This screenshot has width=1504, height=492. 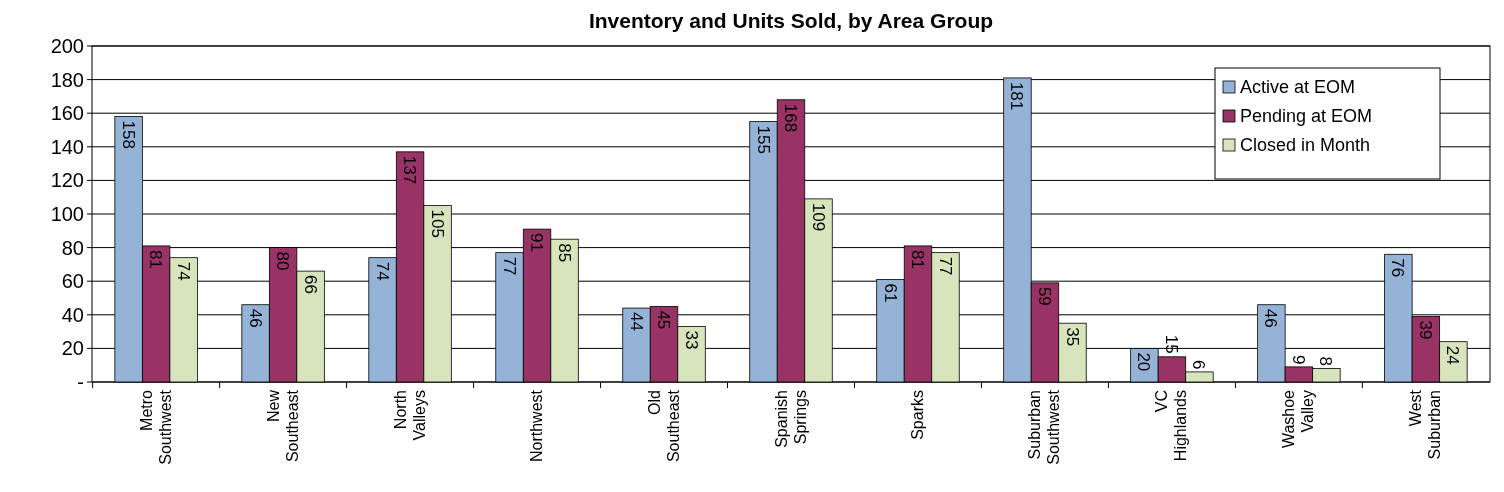 I want to click on x-tick-label: Sparks, so click(x=917, y=415).